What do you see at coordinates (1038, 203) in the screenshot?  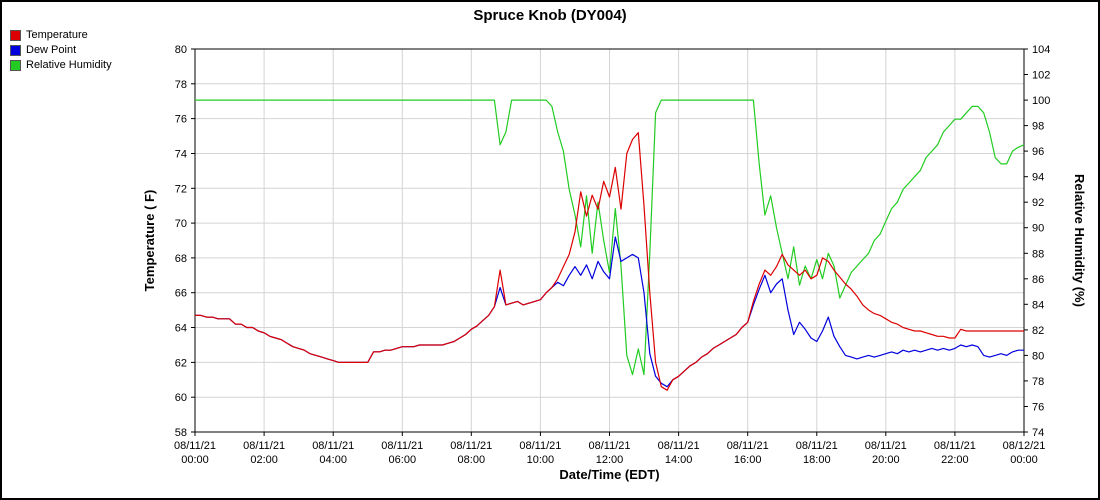 I see `svg-text: 92` at bounding box center [1038, 203].